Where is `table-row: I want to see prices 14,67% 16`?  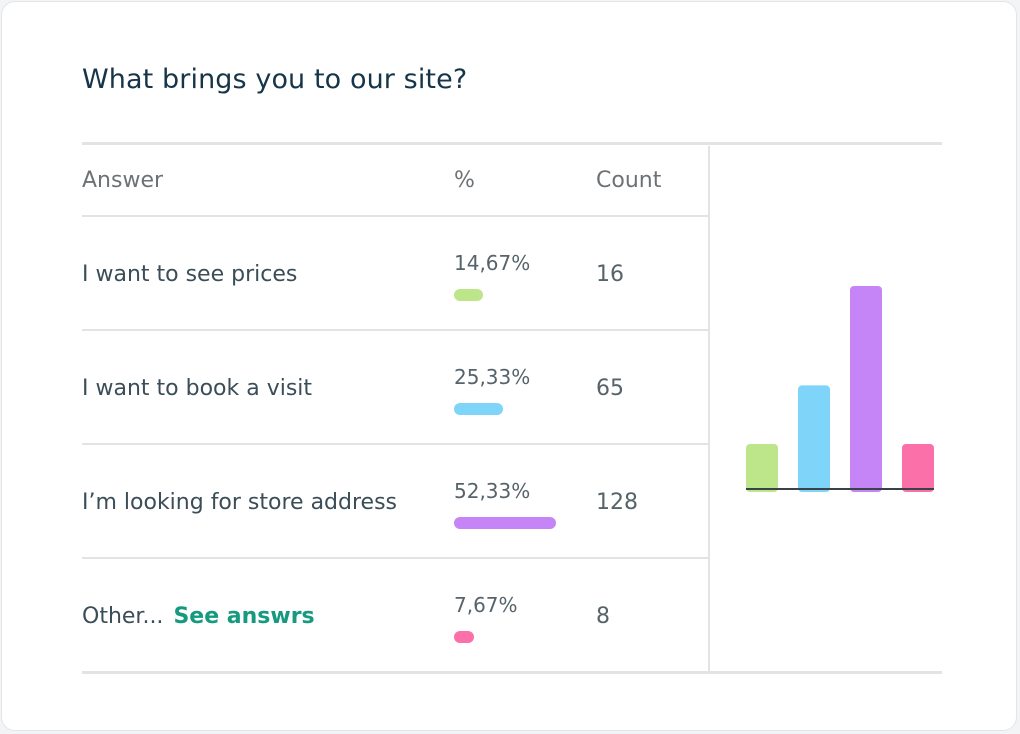
table-row: I want to see prices 14,67% 16 is located at coordinates (355, 274).